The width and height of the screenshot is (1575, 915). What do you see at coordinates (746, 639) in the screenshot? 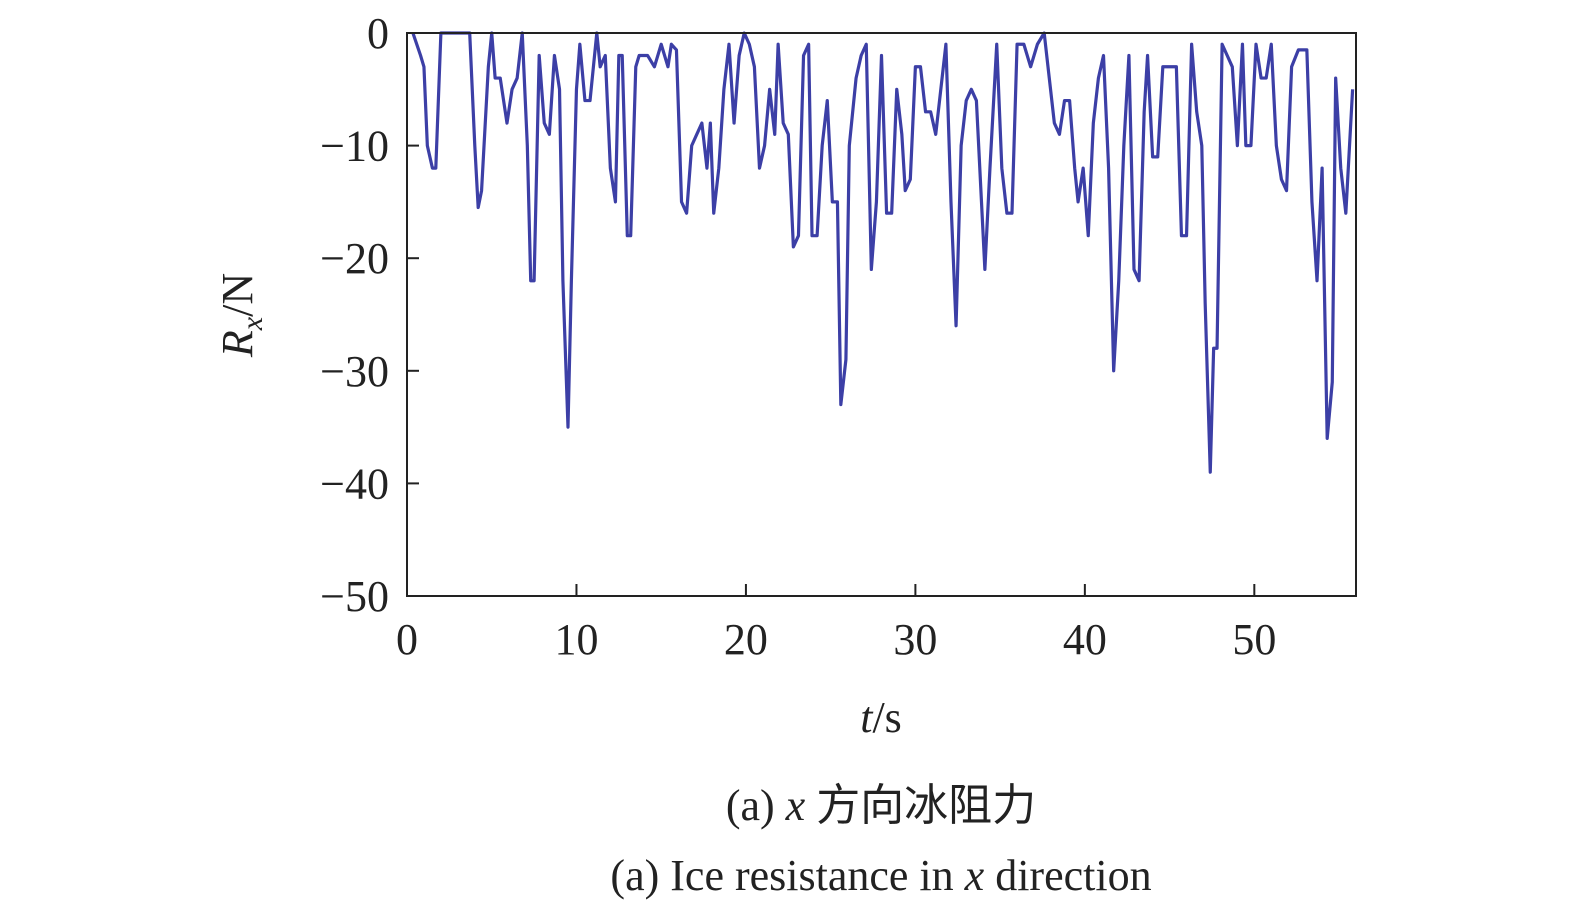
I see `x-tick-label: 20` at bounding box center [746, 639].